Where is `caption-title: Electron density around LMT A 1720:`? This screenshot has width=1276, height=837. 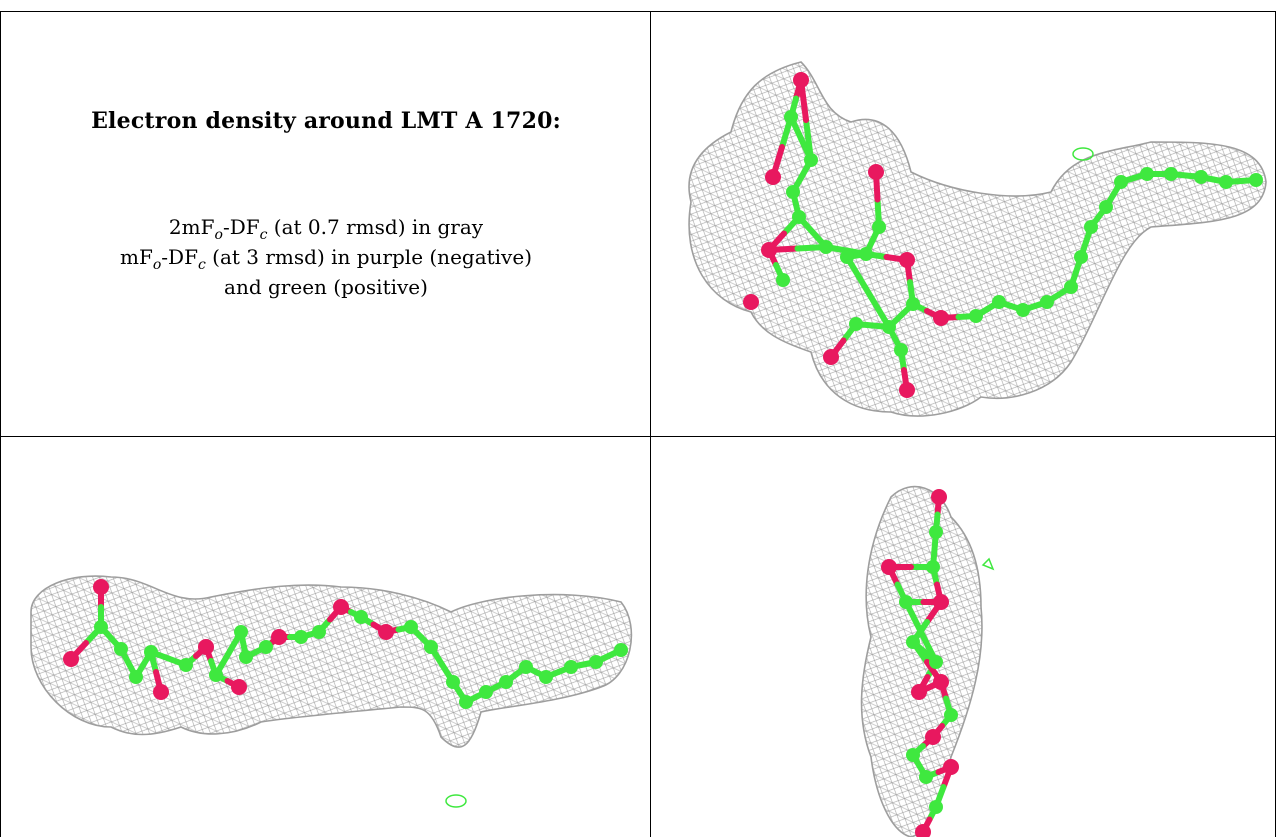
caption-title: Electron density around LMT A 1720: is located at coordinates (325, 121).